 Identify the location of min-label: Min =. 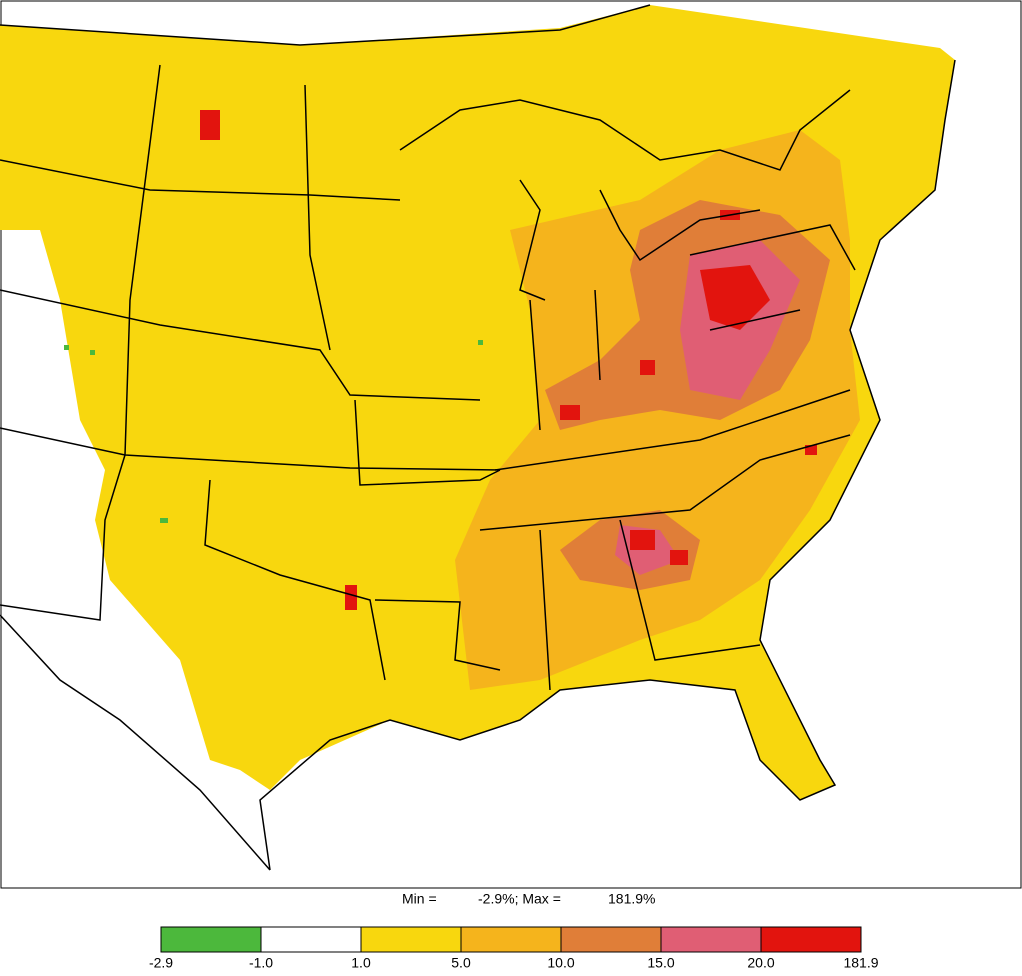
(419, 899).